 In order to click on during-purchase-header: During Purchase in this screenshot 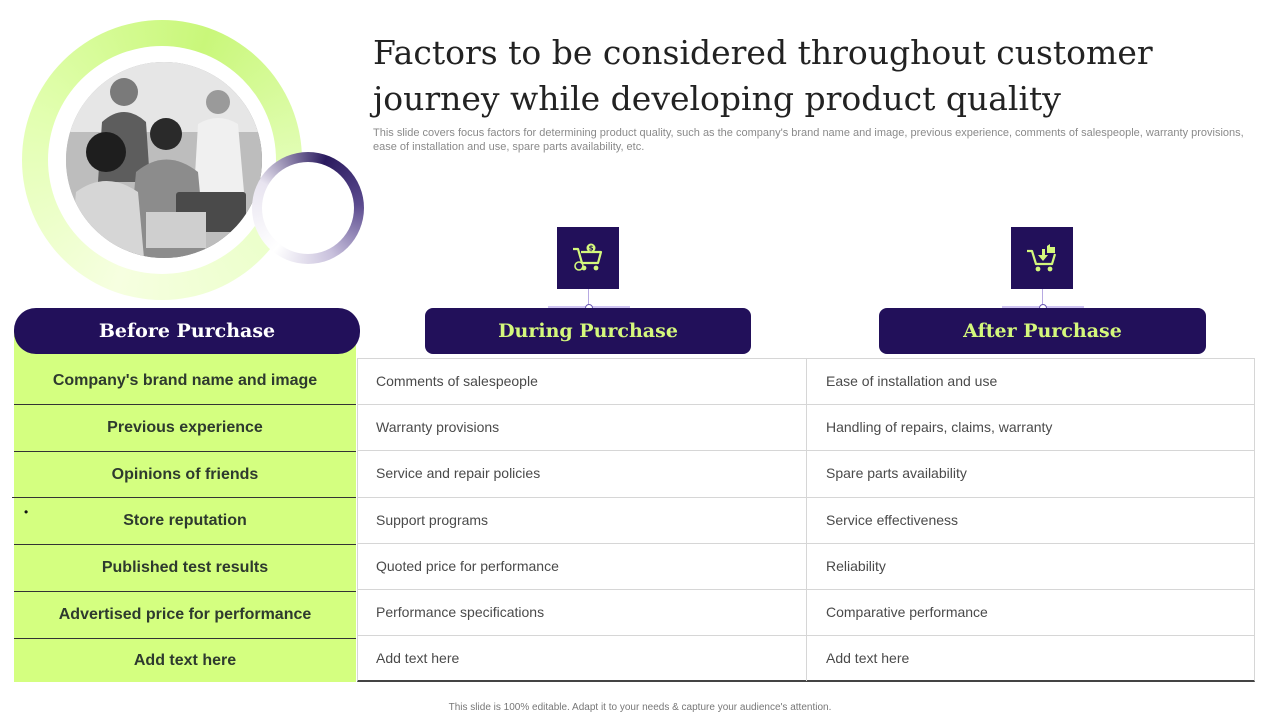, I will do `click(588, 331)`.